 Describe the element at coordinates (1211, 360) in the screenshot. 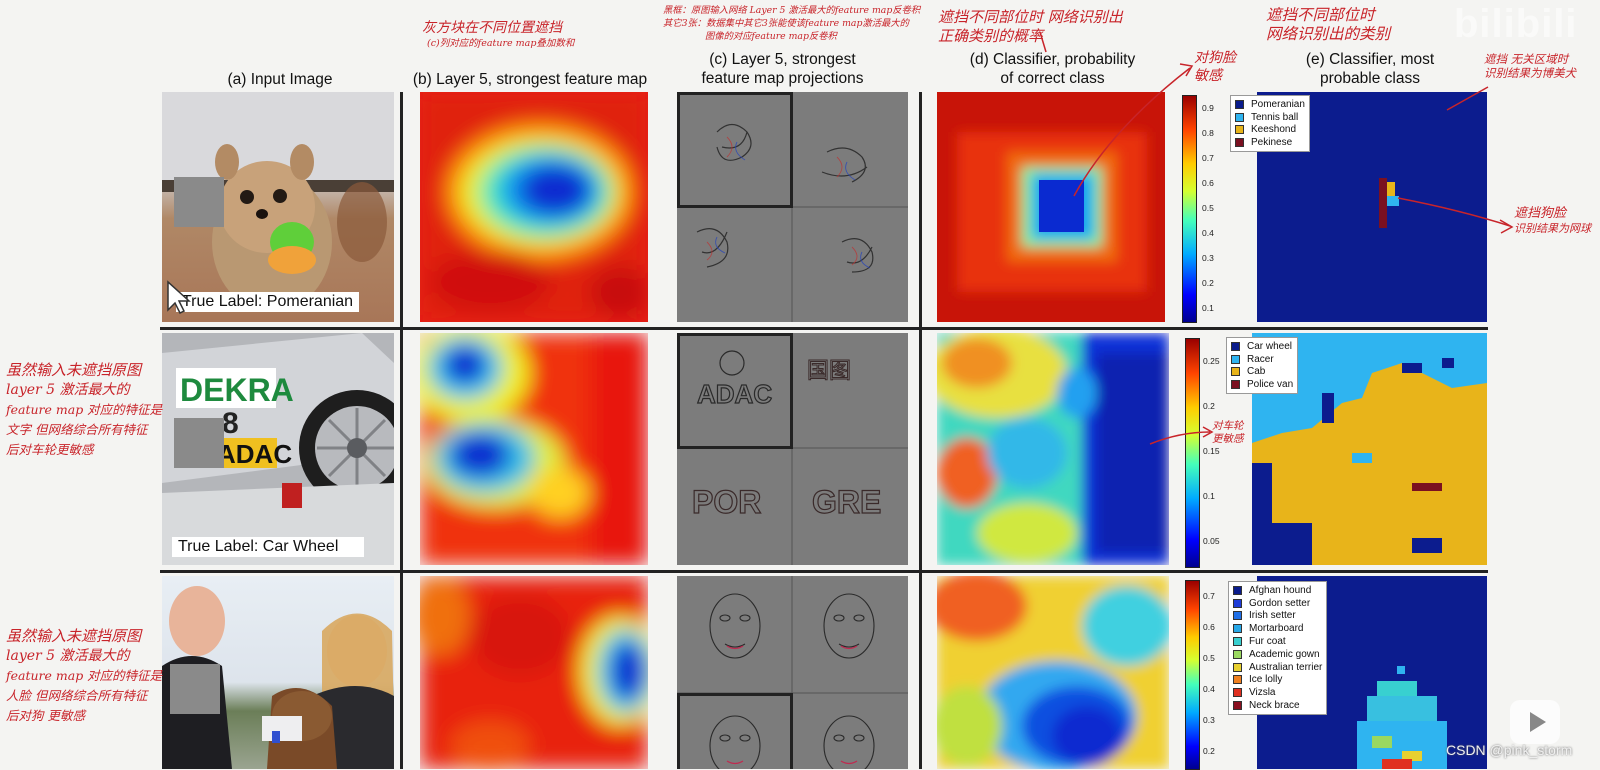

I see `colorbar-tick-label: 0.25` at that location.